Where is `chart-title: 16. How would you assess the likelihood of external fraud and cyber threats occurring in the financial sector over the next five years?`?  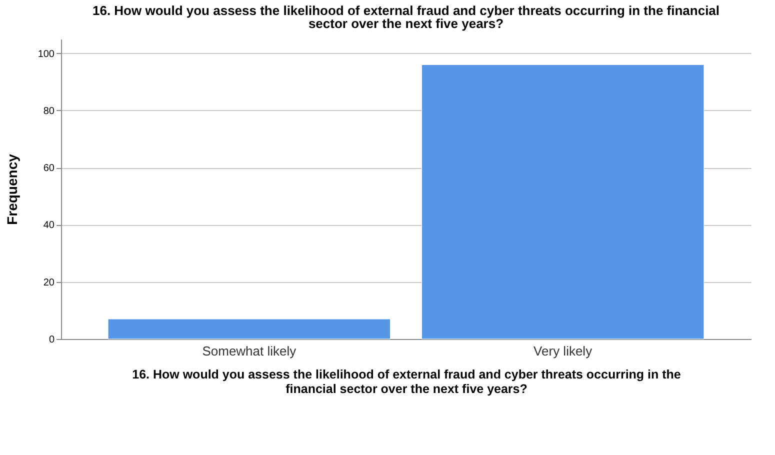
chart-title: 16. How would you assess the likelihood of external fraud and cyber threats occurring in the financial sector over the next five years? is located at coordinates (406, 17).